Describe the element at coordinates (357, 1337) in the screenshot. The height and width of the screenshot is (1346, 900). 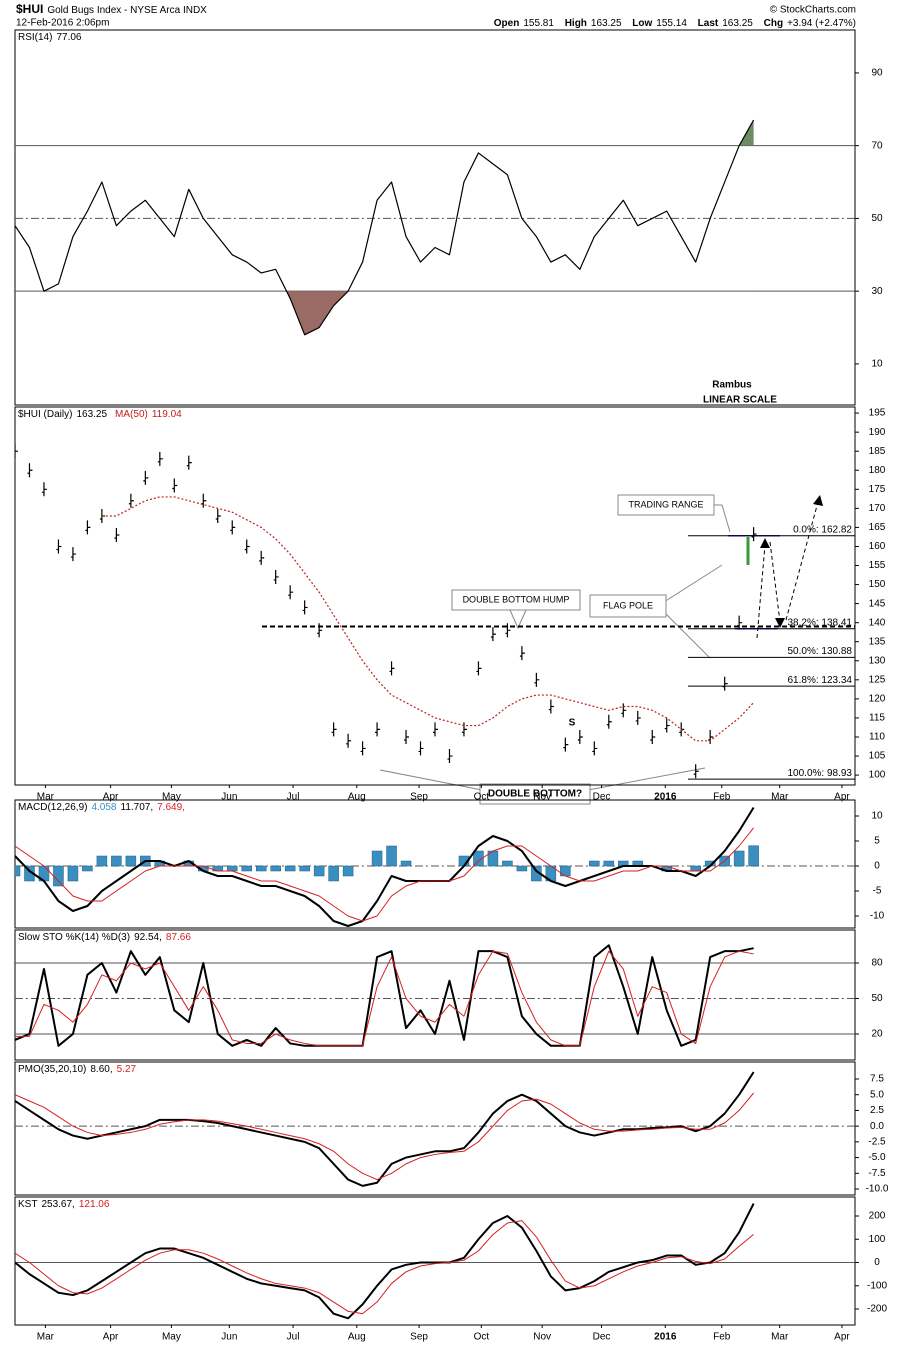
I see `x-tick-label: Aug` at that location.